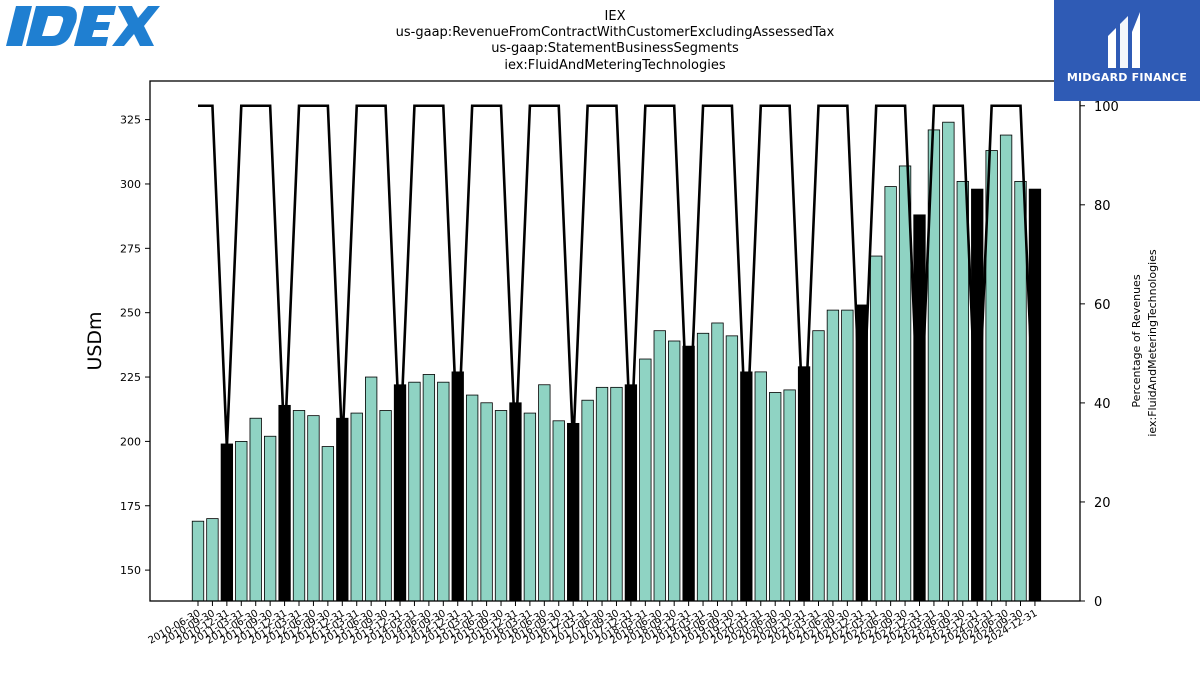  Describe the element at coordinates (1098, 602) in the screenshot. I see `right-y-tick-label: 0` at that location.